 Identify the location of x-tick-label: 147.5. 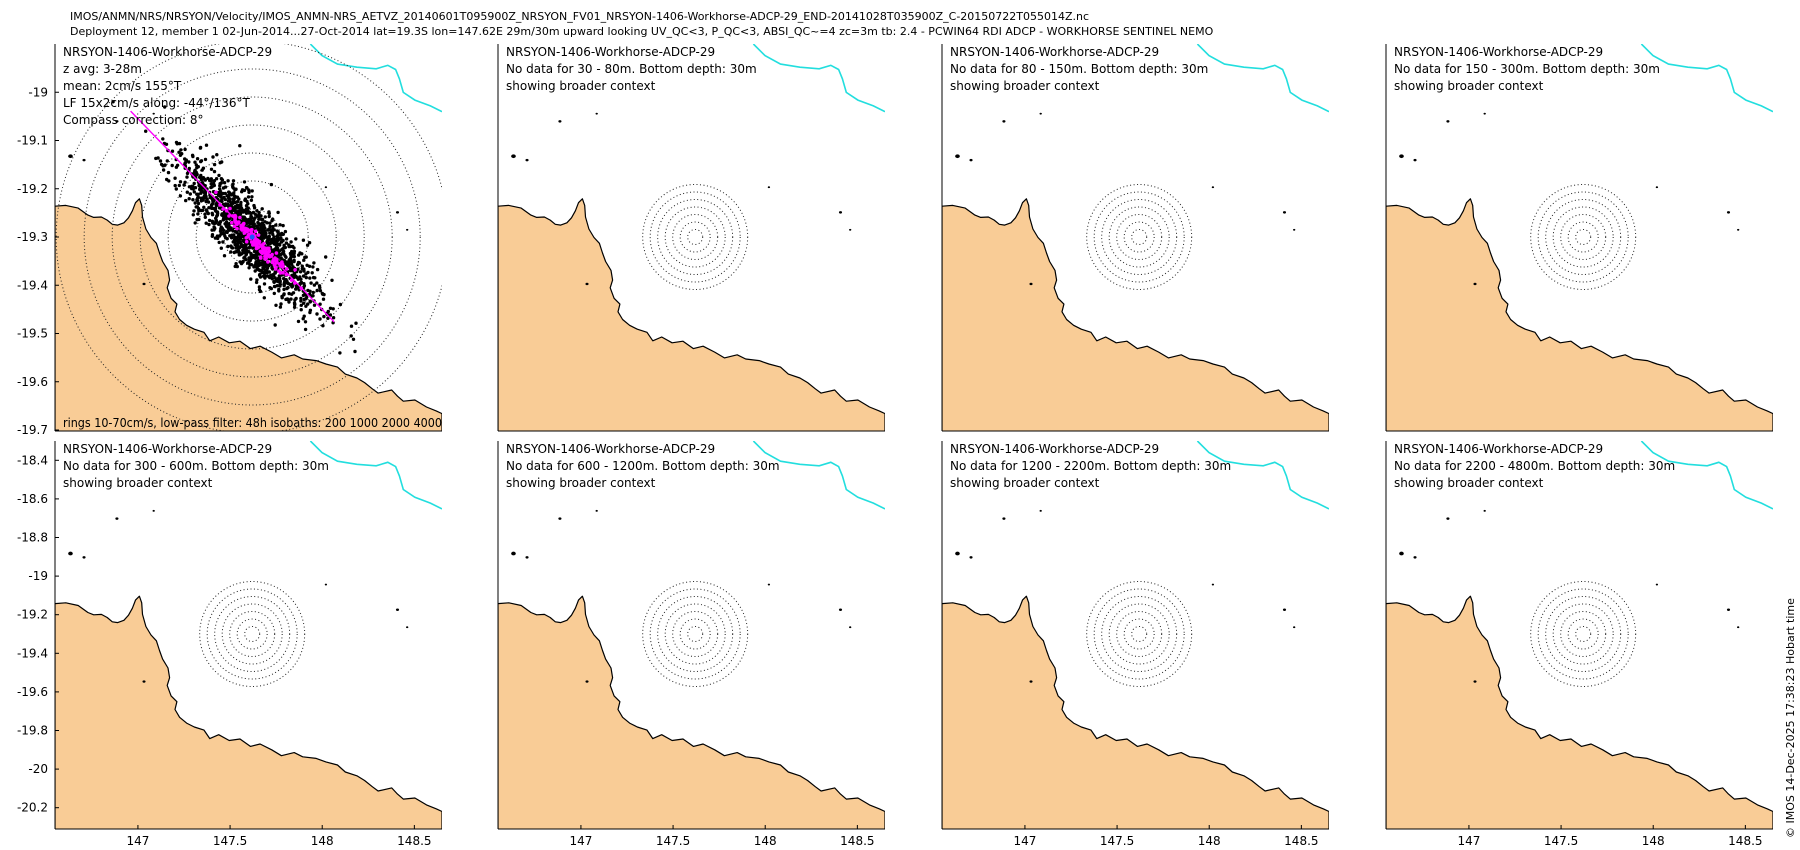
(673, 841).